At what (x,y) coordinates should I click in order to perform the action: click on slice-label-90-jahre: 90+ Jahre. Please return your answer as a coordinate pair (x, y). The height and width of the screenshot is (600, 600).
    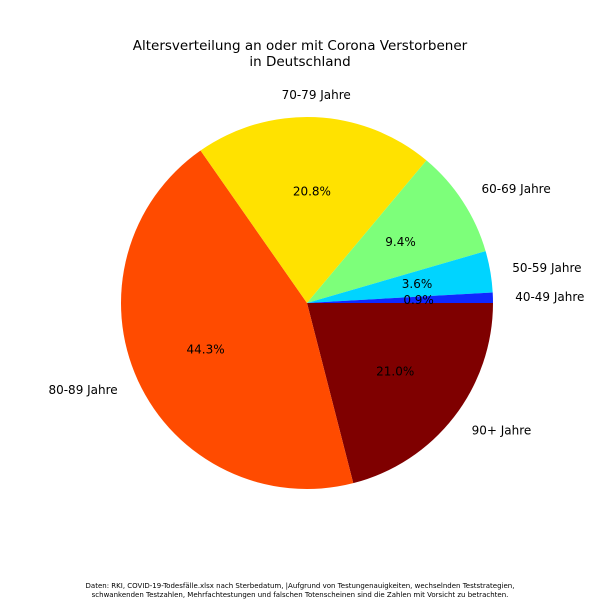
    Looking at the image, I should click on (502, 431).